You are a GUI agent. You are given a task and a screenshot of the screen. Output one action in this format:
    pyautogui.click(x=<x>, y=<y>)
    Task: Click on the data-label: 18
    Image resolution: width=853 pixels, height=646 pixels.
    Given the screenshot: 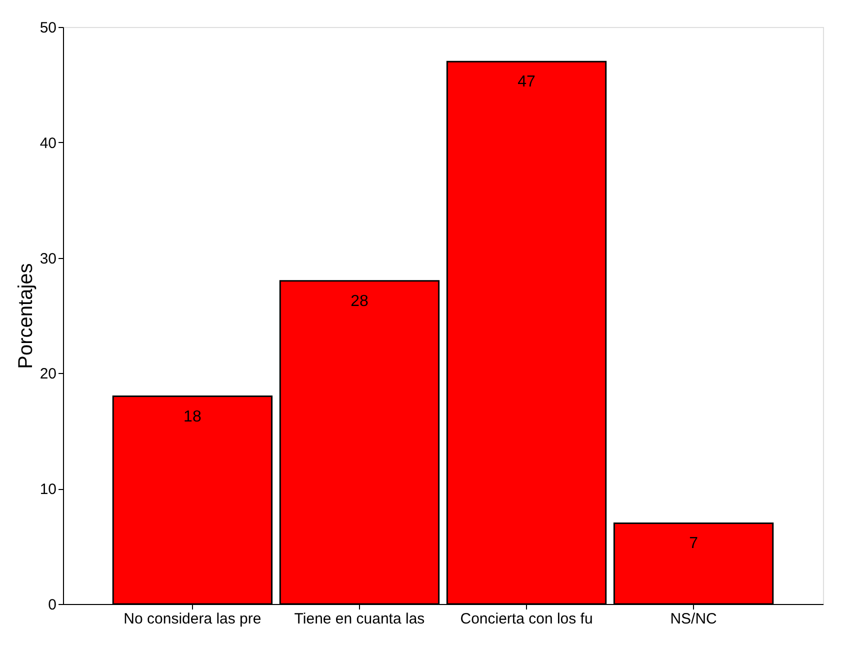 What is the action you would take?
    pyautogui.click(x=193, y=417)
    